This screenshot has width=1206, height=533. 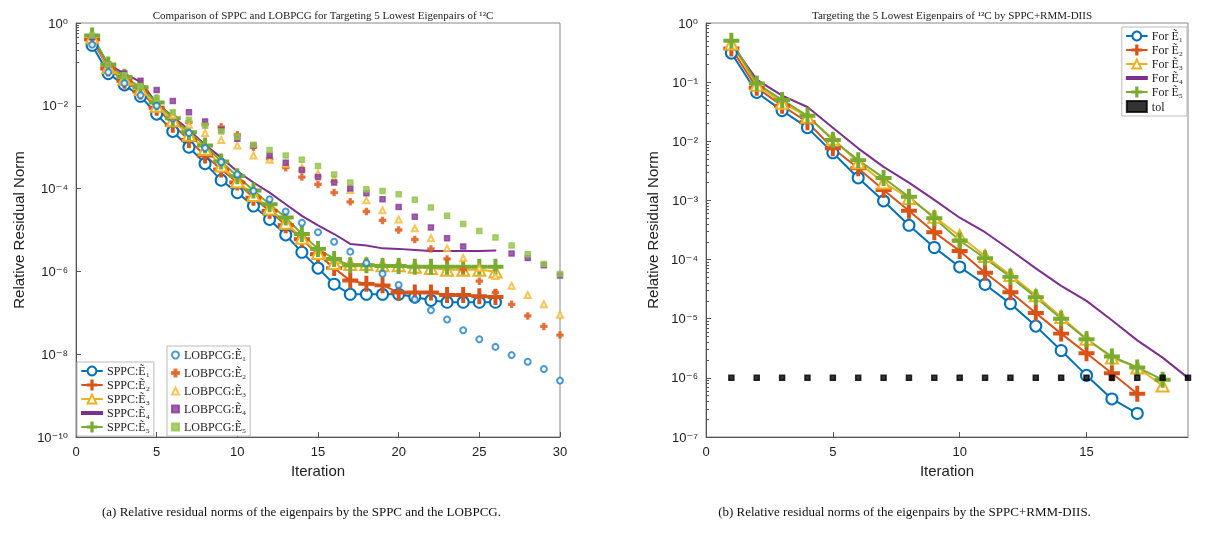 I want to click on text: (a) Relative residual norms of the eigenpairs by the SPPC and the LOBPCG., so click(x=301, y=511).